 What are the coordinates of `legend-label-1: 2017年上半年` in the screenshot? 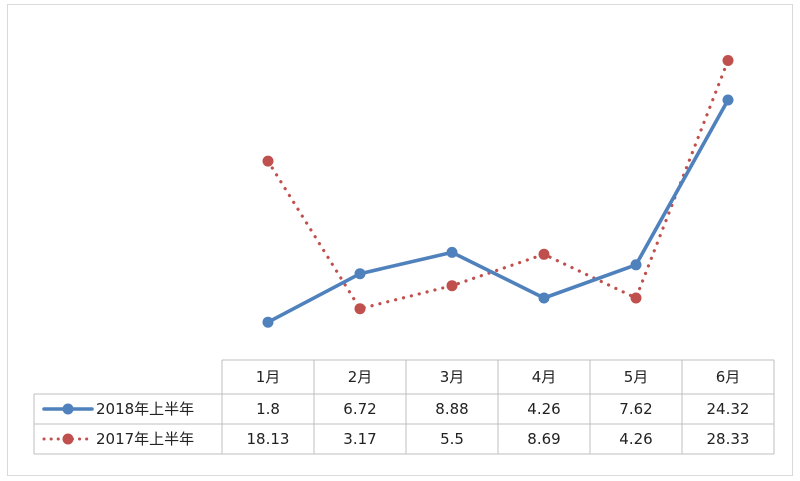 It's located at (145, 439).